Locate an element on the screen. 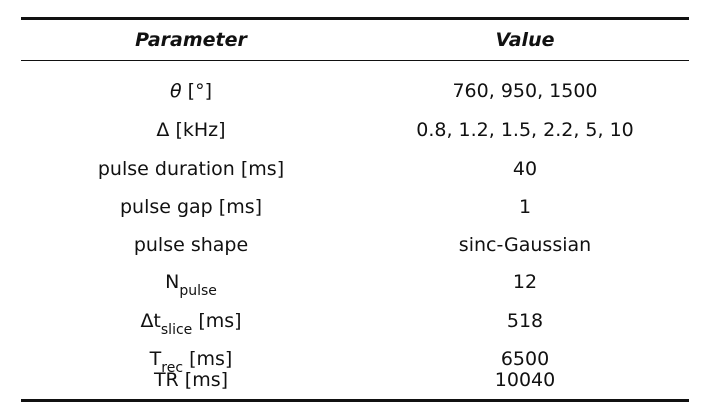 This screenshot has width=709, height=416. parameter-cell: pulse gap [ms] is located at coordinates (191, 206).